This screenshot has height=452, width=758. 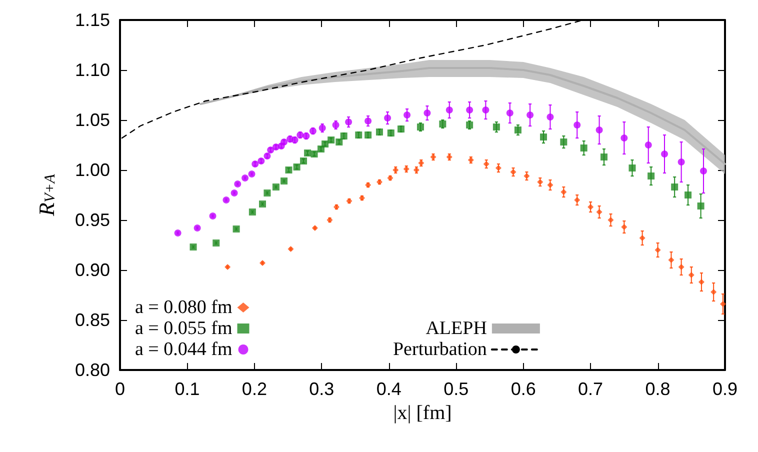 I want to click on legend-label: Perturbation, so click(x=440, y=349).